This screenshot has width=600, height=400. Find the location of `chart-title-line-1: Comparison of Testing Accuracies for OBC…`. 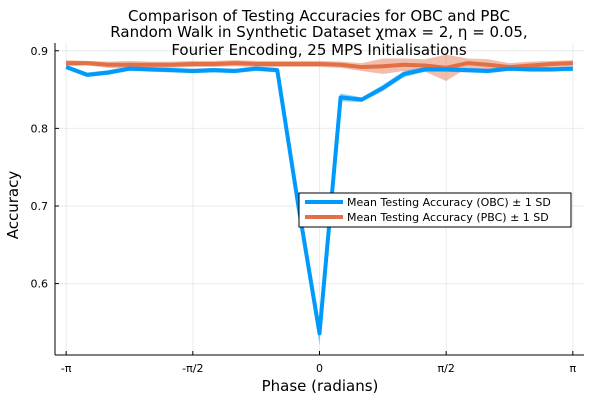

chart-title-line-1: Comparison of Testing Accuracies for OBC… is located at coordinates (319, 16).